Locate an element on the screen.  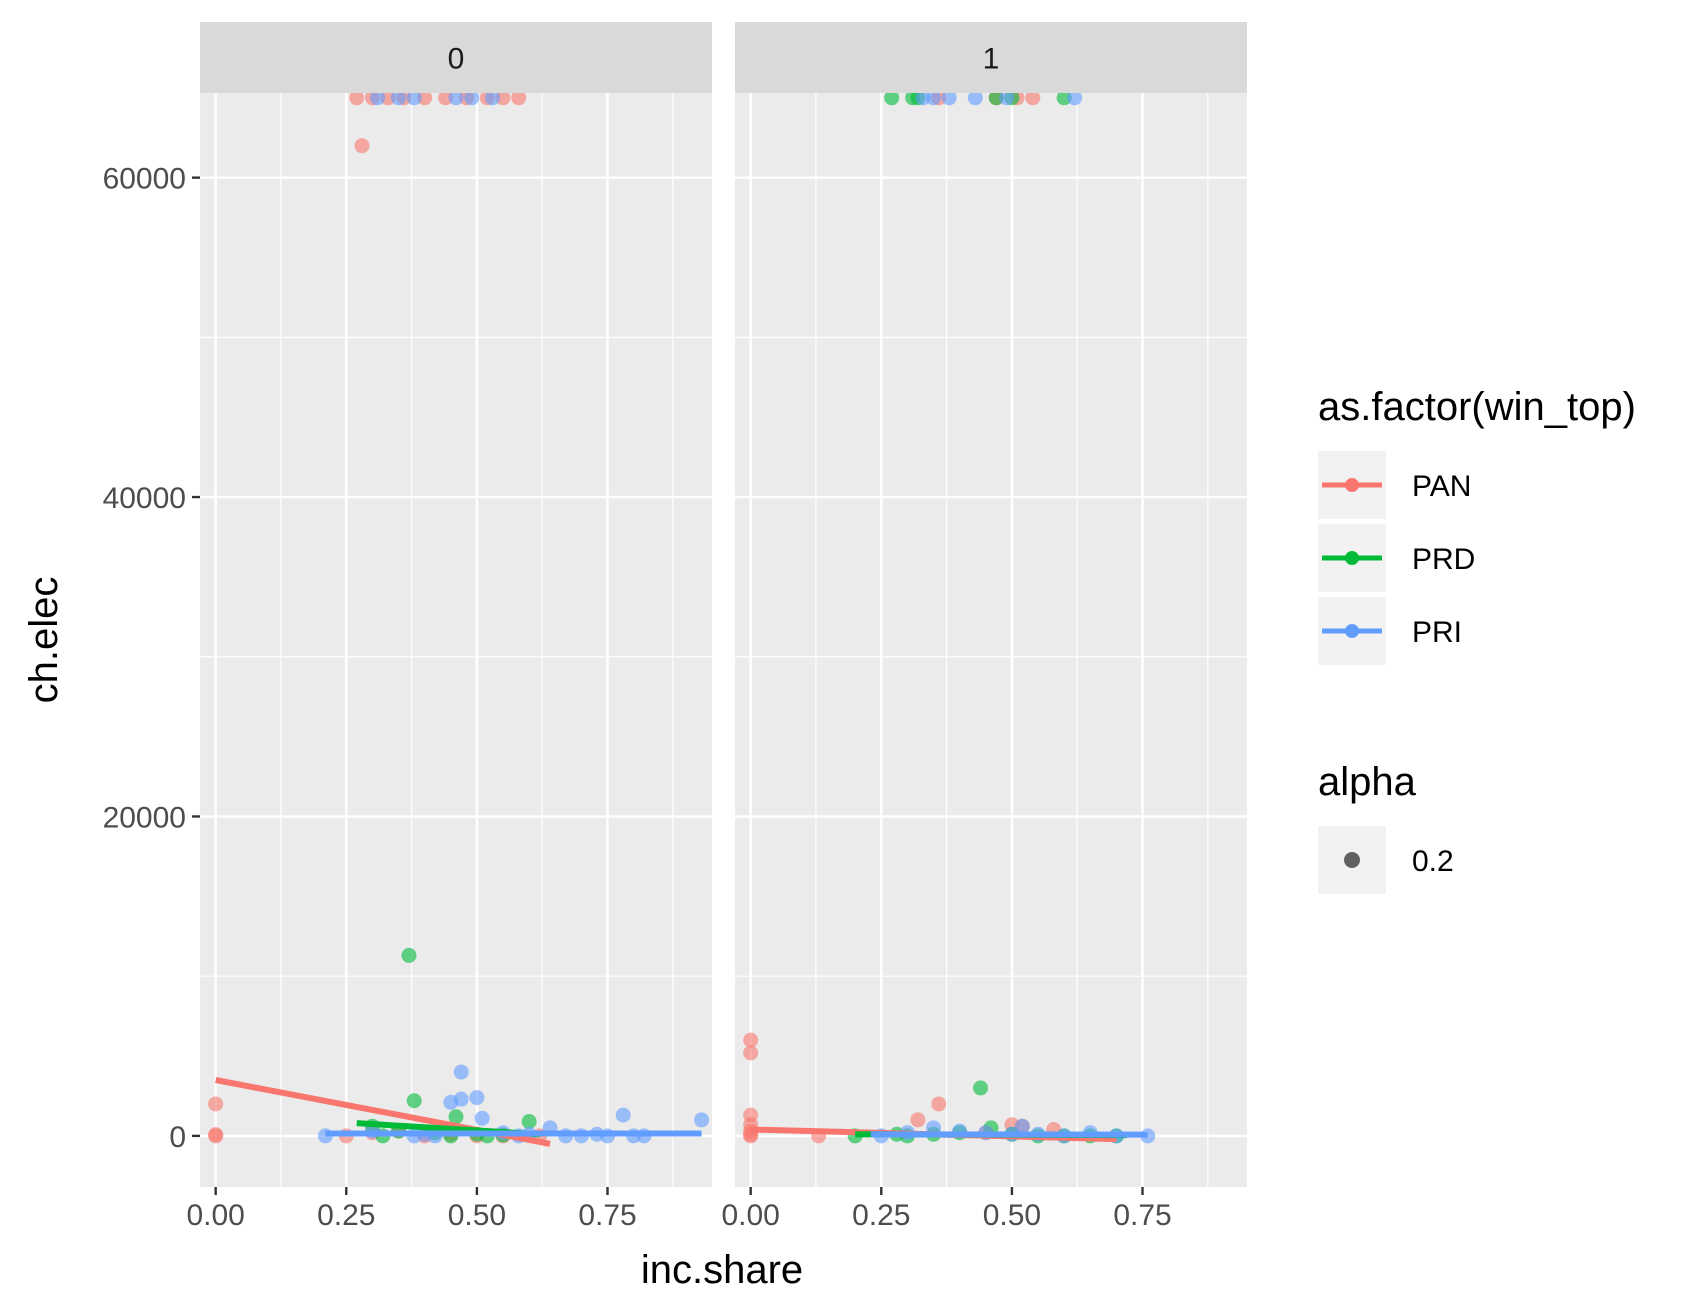
x-axis-title: inc.share is located at coordinates (722, 1270).